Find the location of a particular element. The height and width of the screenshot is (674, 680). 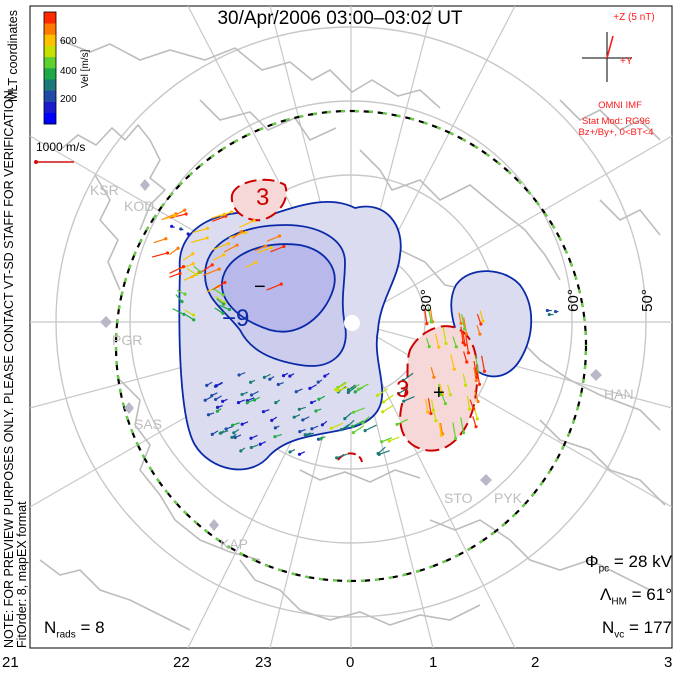

colorbar-tick: 400 is located at coordinates (68, 71).